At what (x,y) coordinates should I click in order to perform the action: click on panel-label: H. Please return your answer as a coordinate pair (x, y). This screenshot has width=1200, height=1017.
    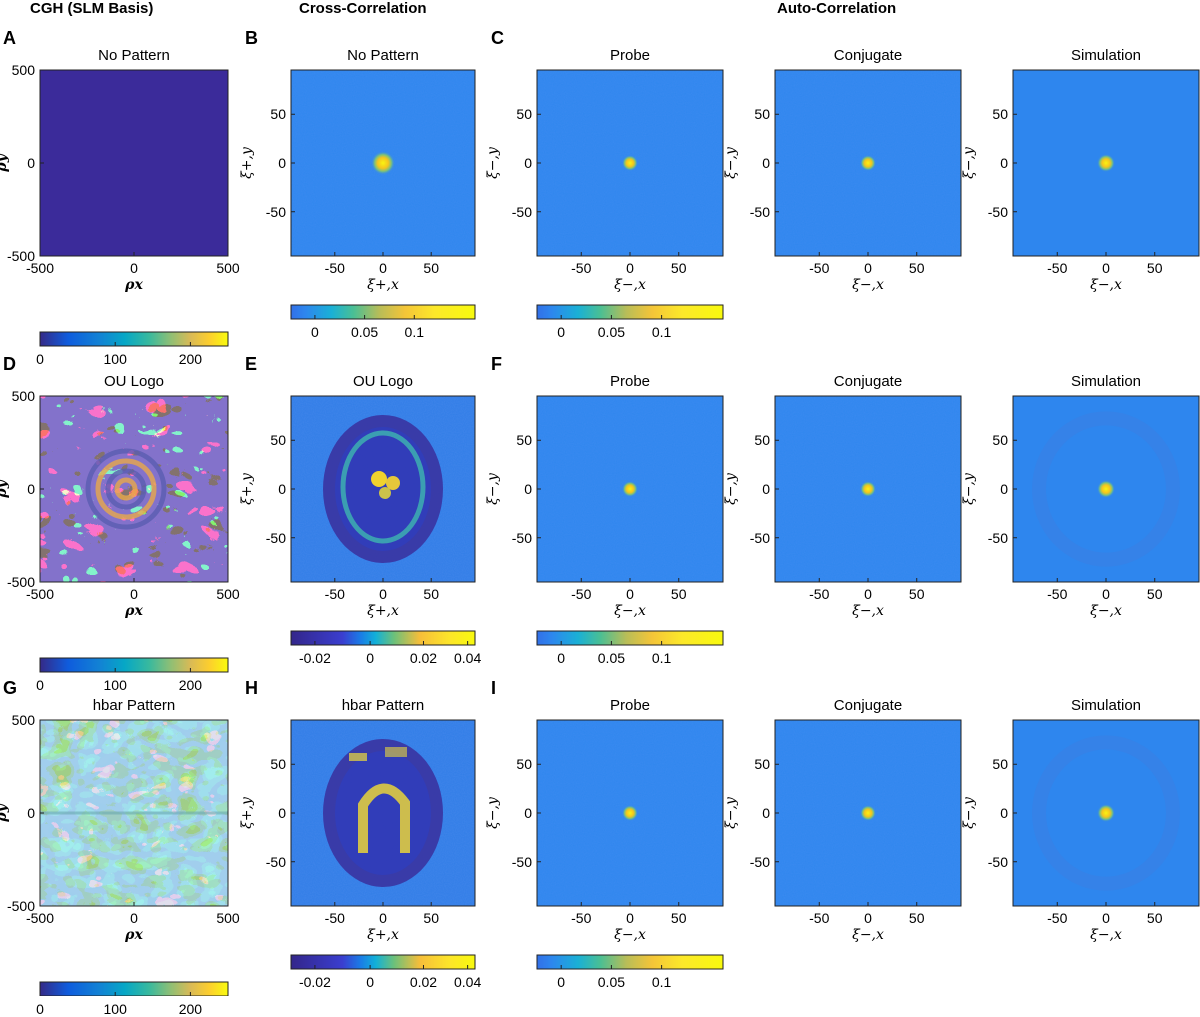
    Looking at the image, I should click on (251, 688).